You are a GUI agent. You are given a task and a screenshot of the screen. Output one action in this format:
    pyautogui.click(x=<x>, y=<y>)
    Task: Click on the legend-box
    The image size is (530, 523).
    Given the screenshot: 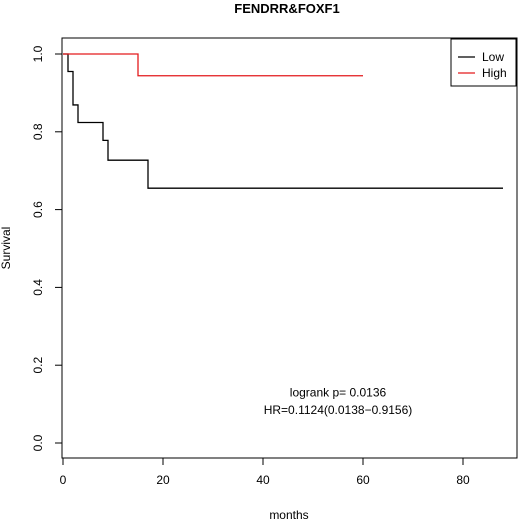 What is the action you would take?
    pyautogui.click(x=483, y=62)
    